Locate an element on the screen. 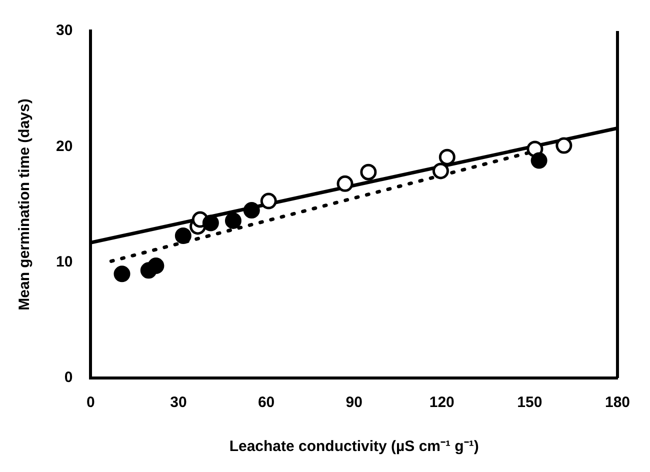 Image resolution: width=650 pixels, height=472 pixels. y-tick-label: 30 is located at coordinates (64, 31).